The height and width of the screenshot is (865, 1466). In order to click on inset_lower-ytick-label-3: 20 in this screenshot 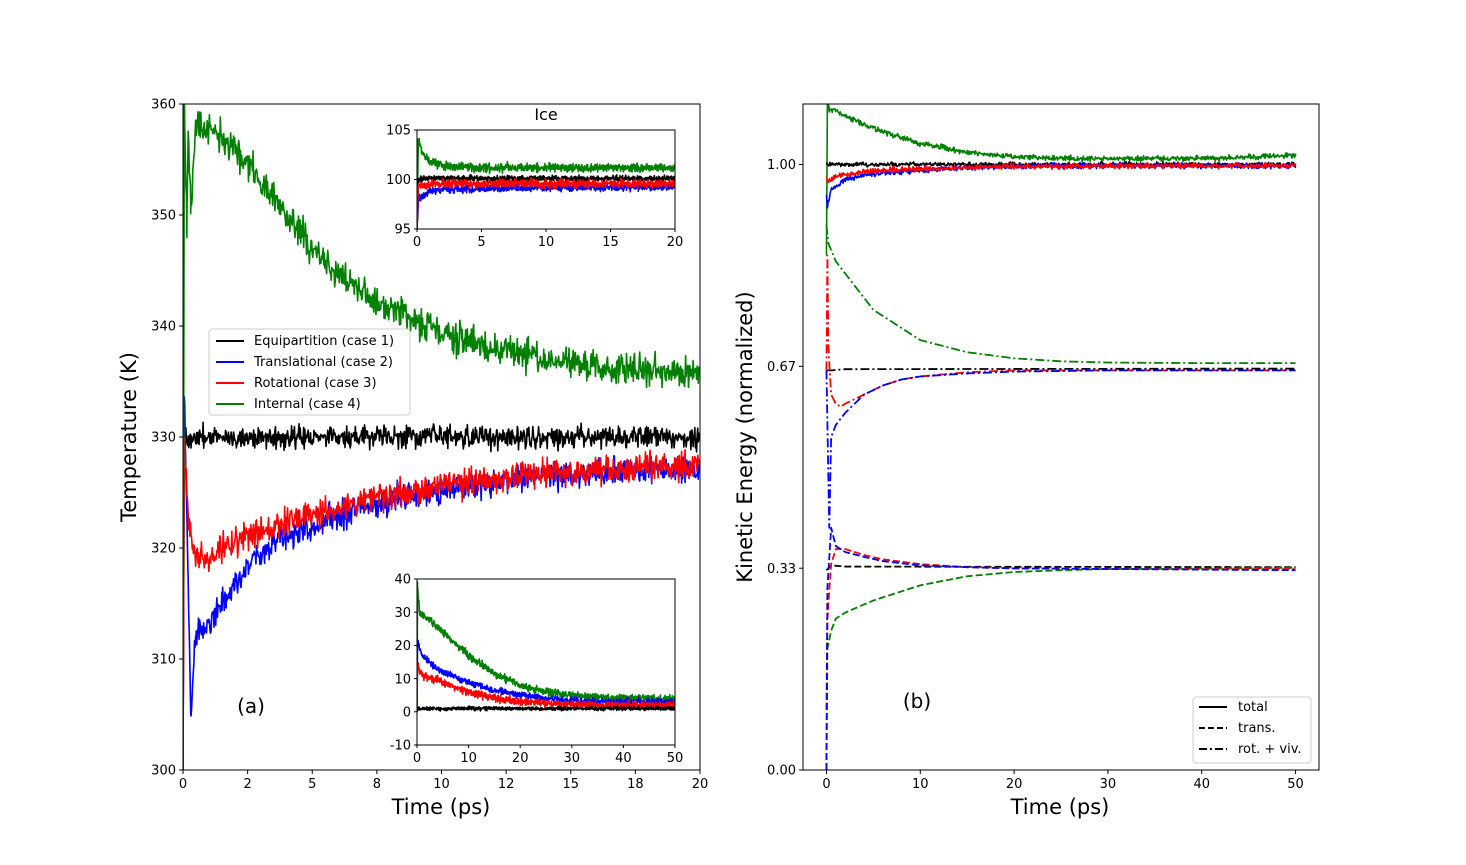, I will do `click(402, 646)`.